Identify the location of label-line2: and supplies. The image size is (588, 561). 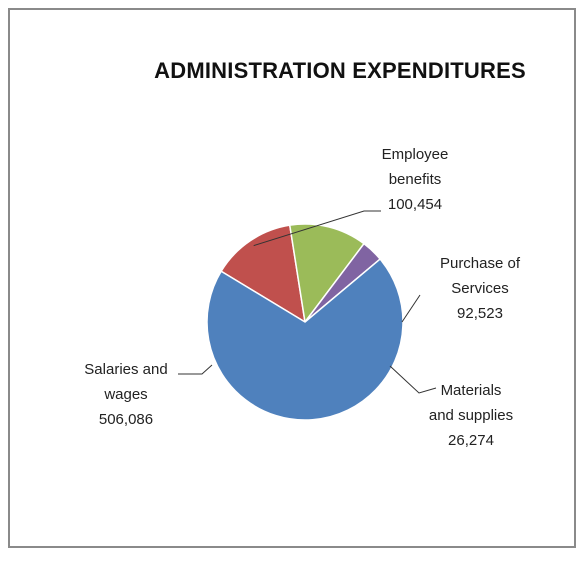
(471, 415).